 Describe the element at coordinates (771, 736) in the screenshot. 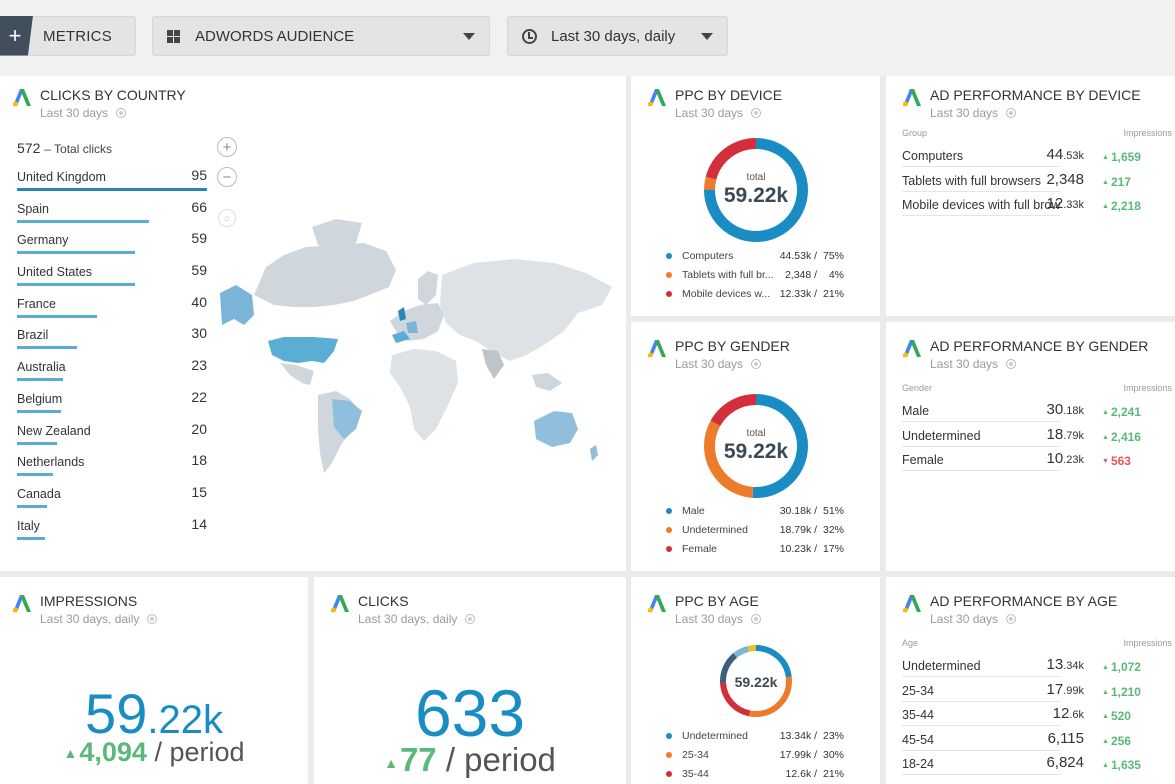

I see `legend-item: Undetermined 13.34k / 23%` at that location.